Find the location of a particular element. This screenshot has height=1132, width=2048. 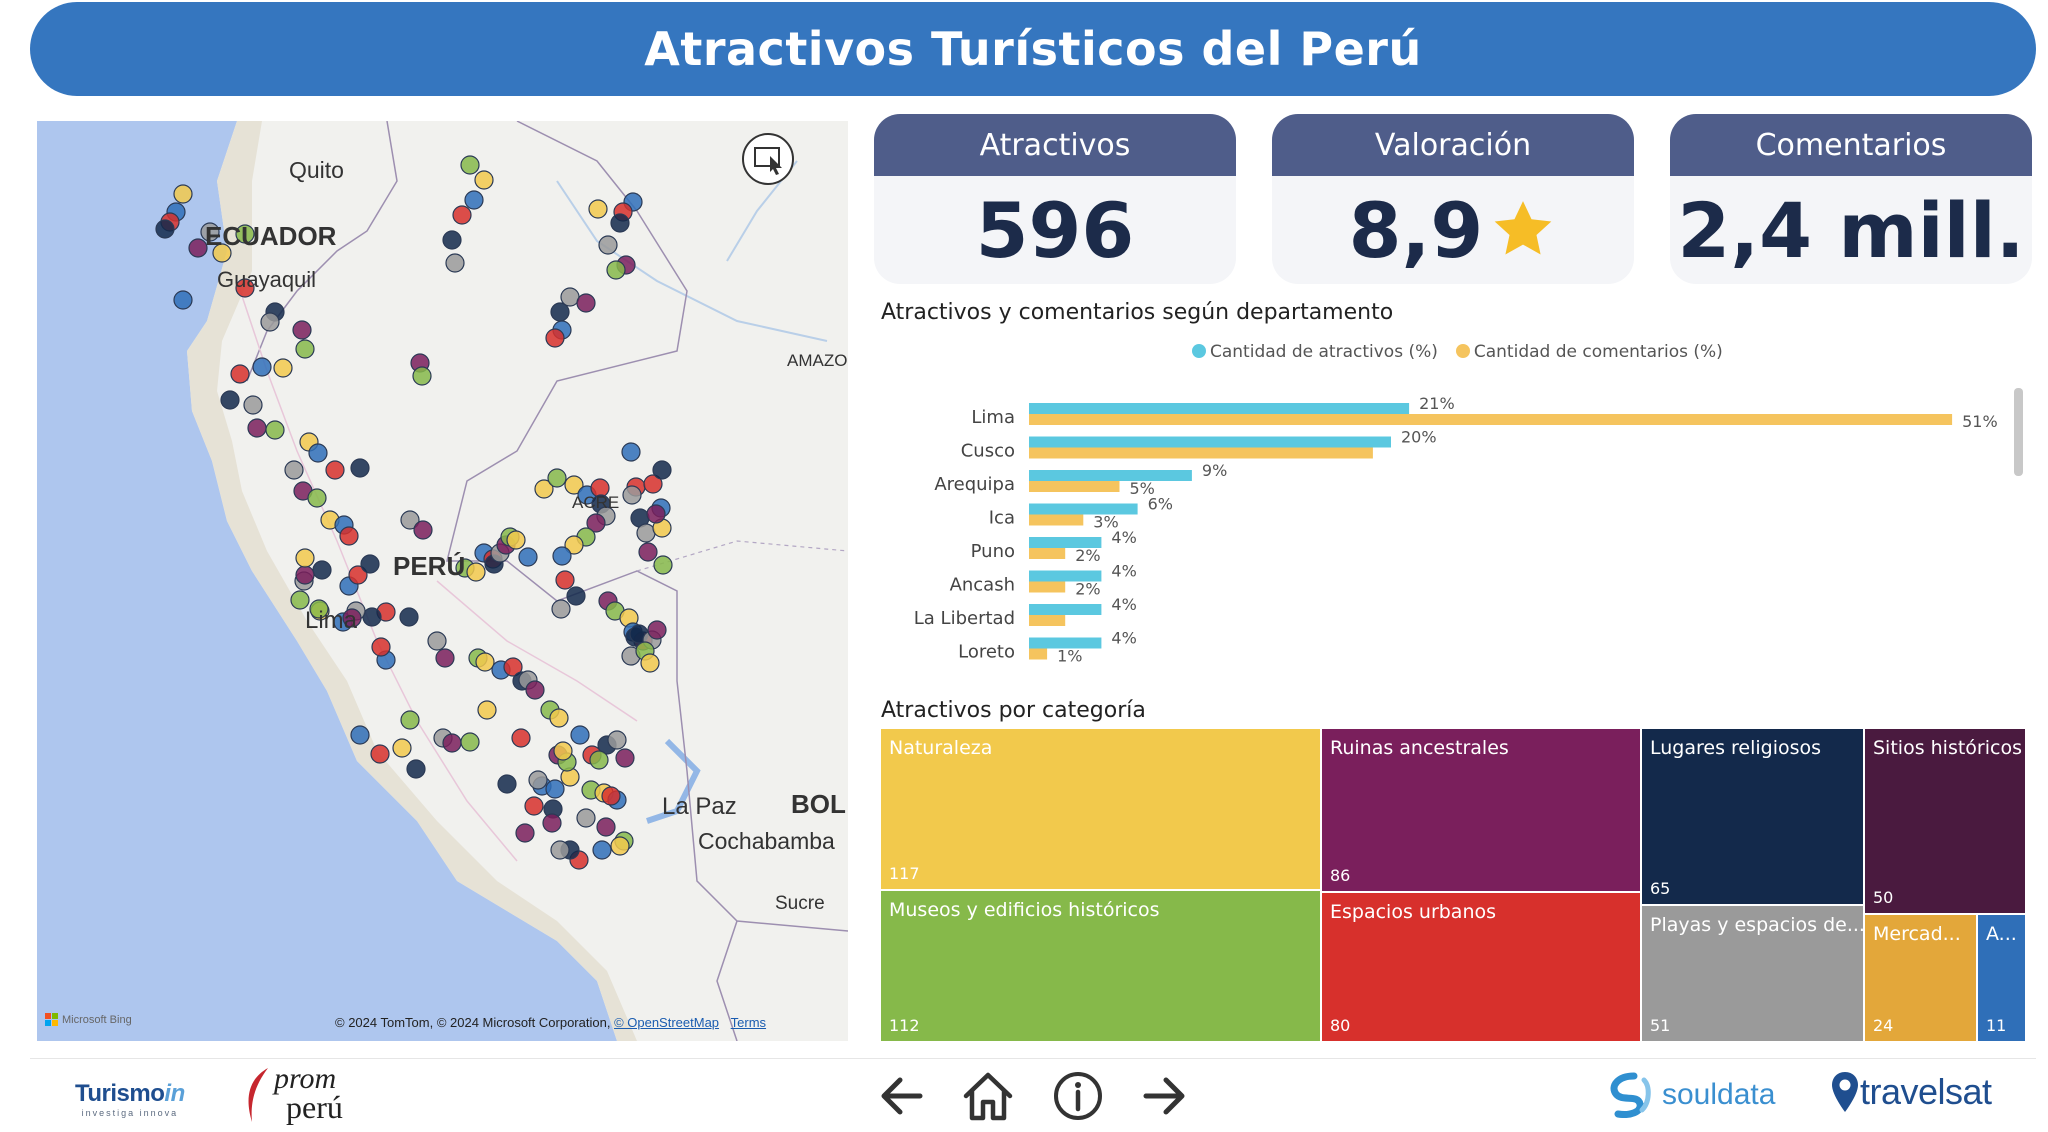

back-arrow-icon is located at coordinates (902, 1096).